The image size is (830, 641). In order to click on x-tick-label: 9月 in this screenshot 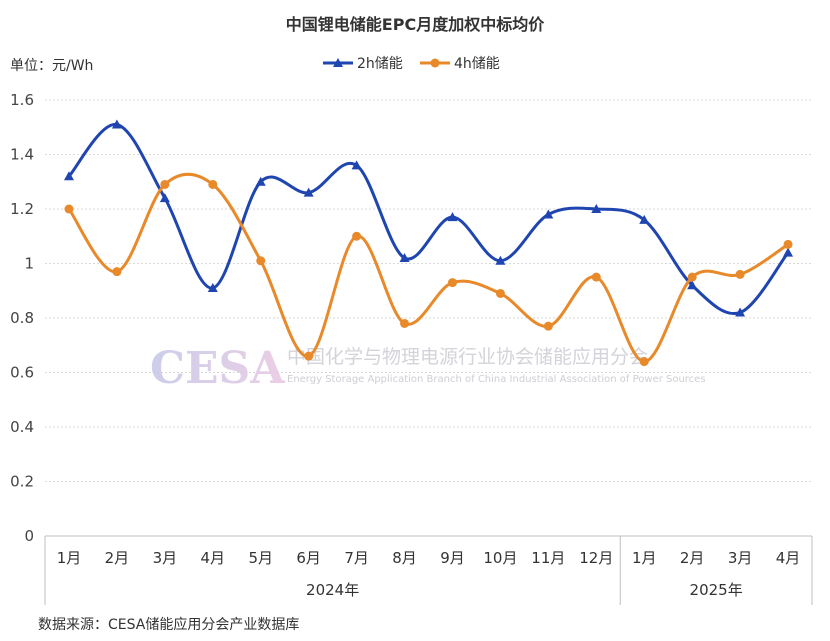, I will do `click(452, 558)`.